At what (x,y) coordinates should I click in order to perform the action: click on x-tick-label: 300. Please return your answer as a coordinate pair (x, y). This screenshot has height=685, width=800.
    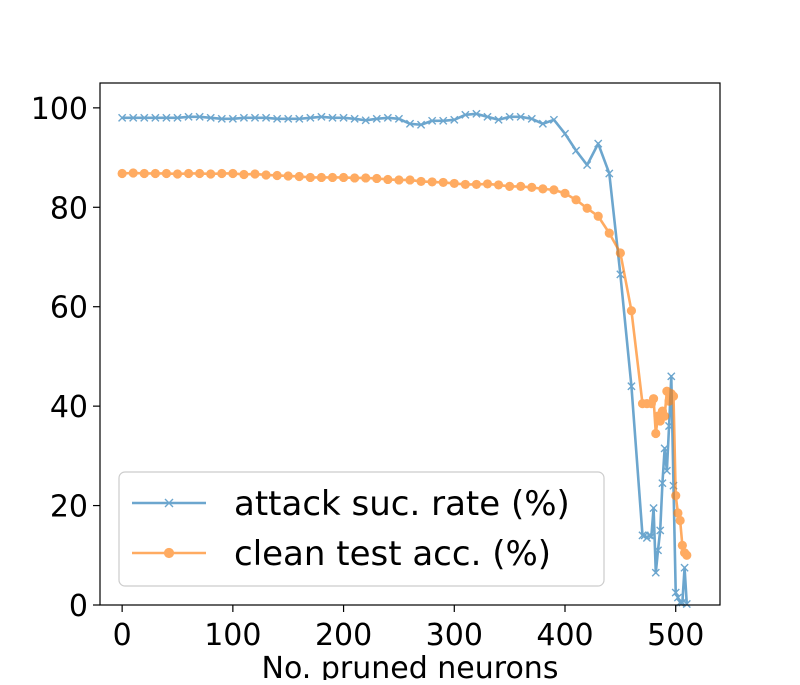
    Looking at the image, I should click on (454, 635).